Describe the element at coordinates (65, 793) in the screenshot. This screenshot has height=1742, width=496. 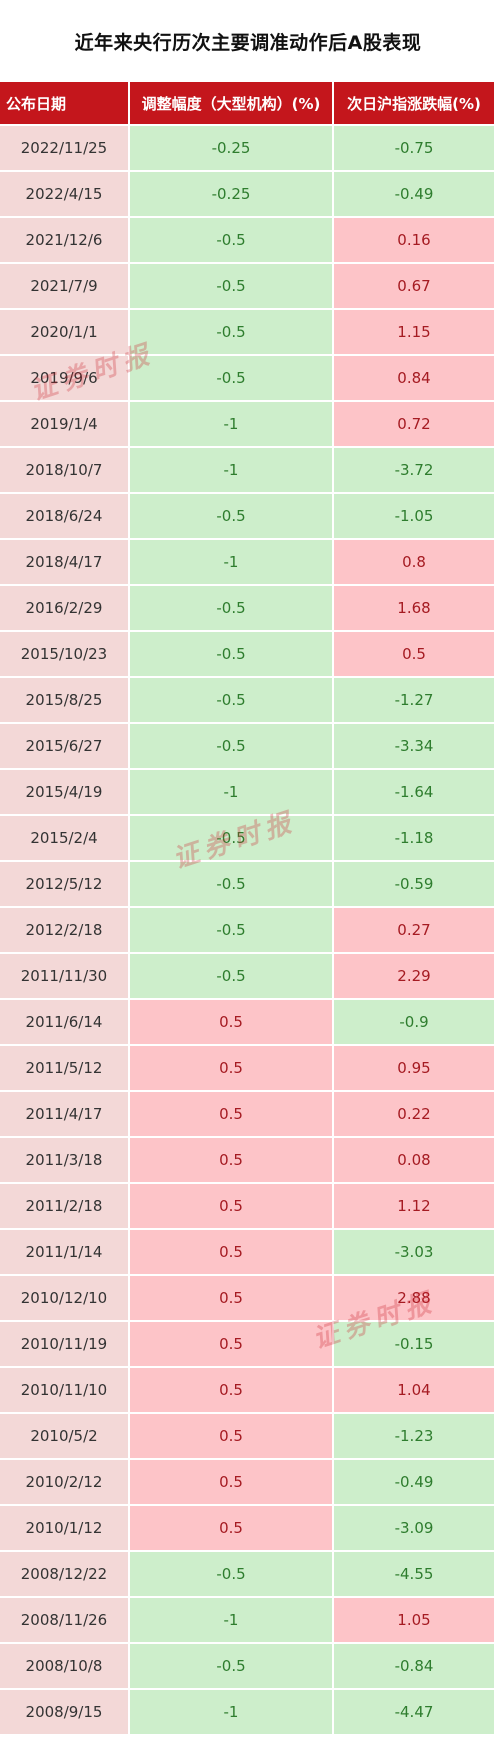
I see `cell-date: 2015/4/19` at that location.